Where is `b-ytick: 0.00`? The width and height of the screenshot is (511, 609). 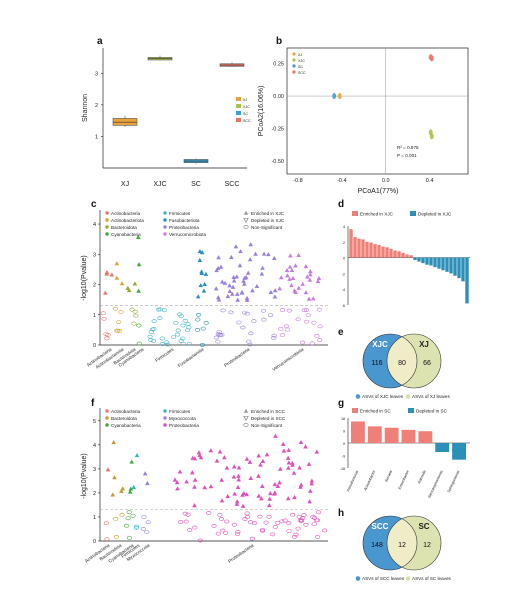
b-ytick: 0.00 is located at coordinates (278, 97).